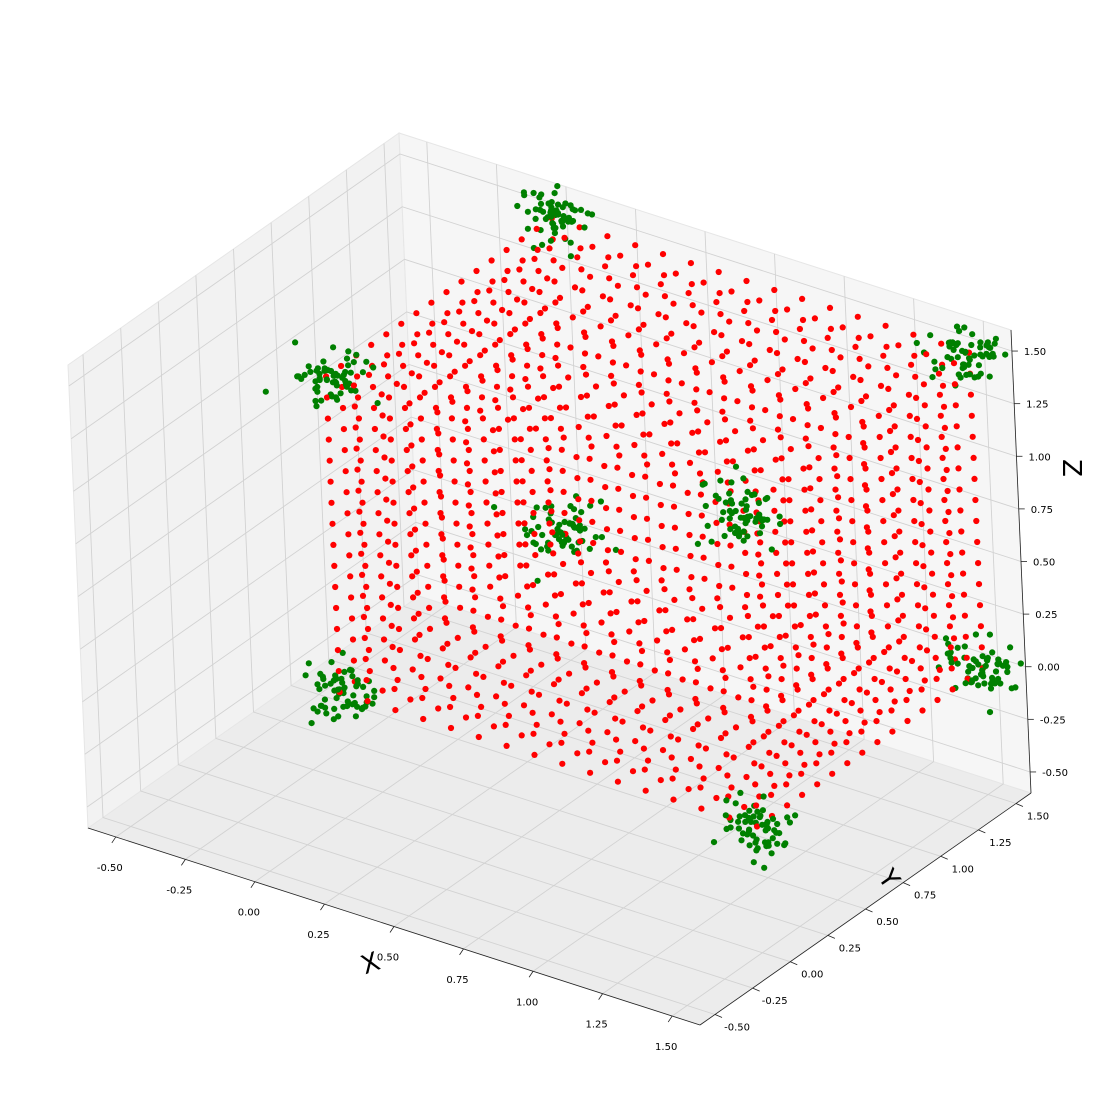 The width and height of the screenshot is (1101, 1101). Describe the element at coordinates (1035, 352) in the screenshot. I see `z-tick-label: 1.50` at that location.